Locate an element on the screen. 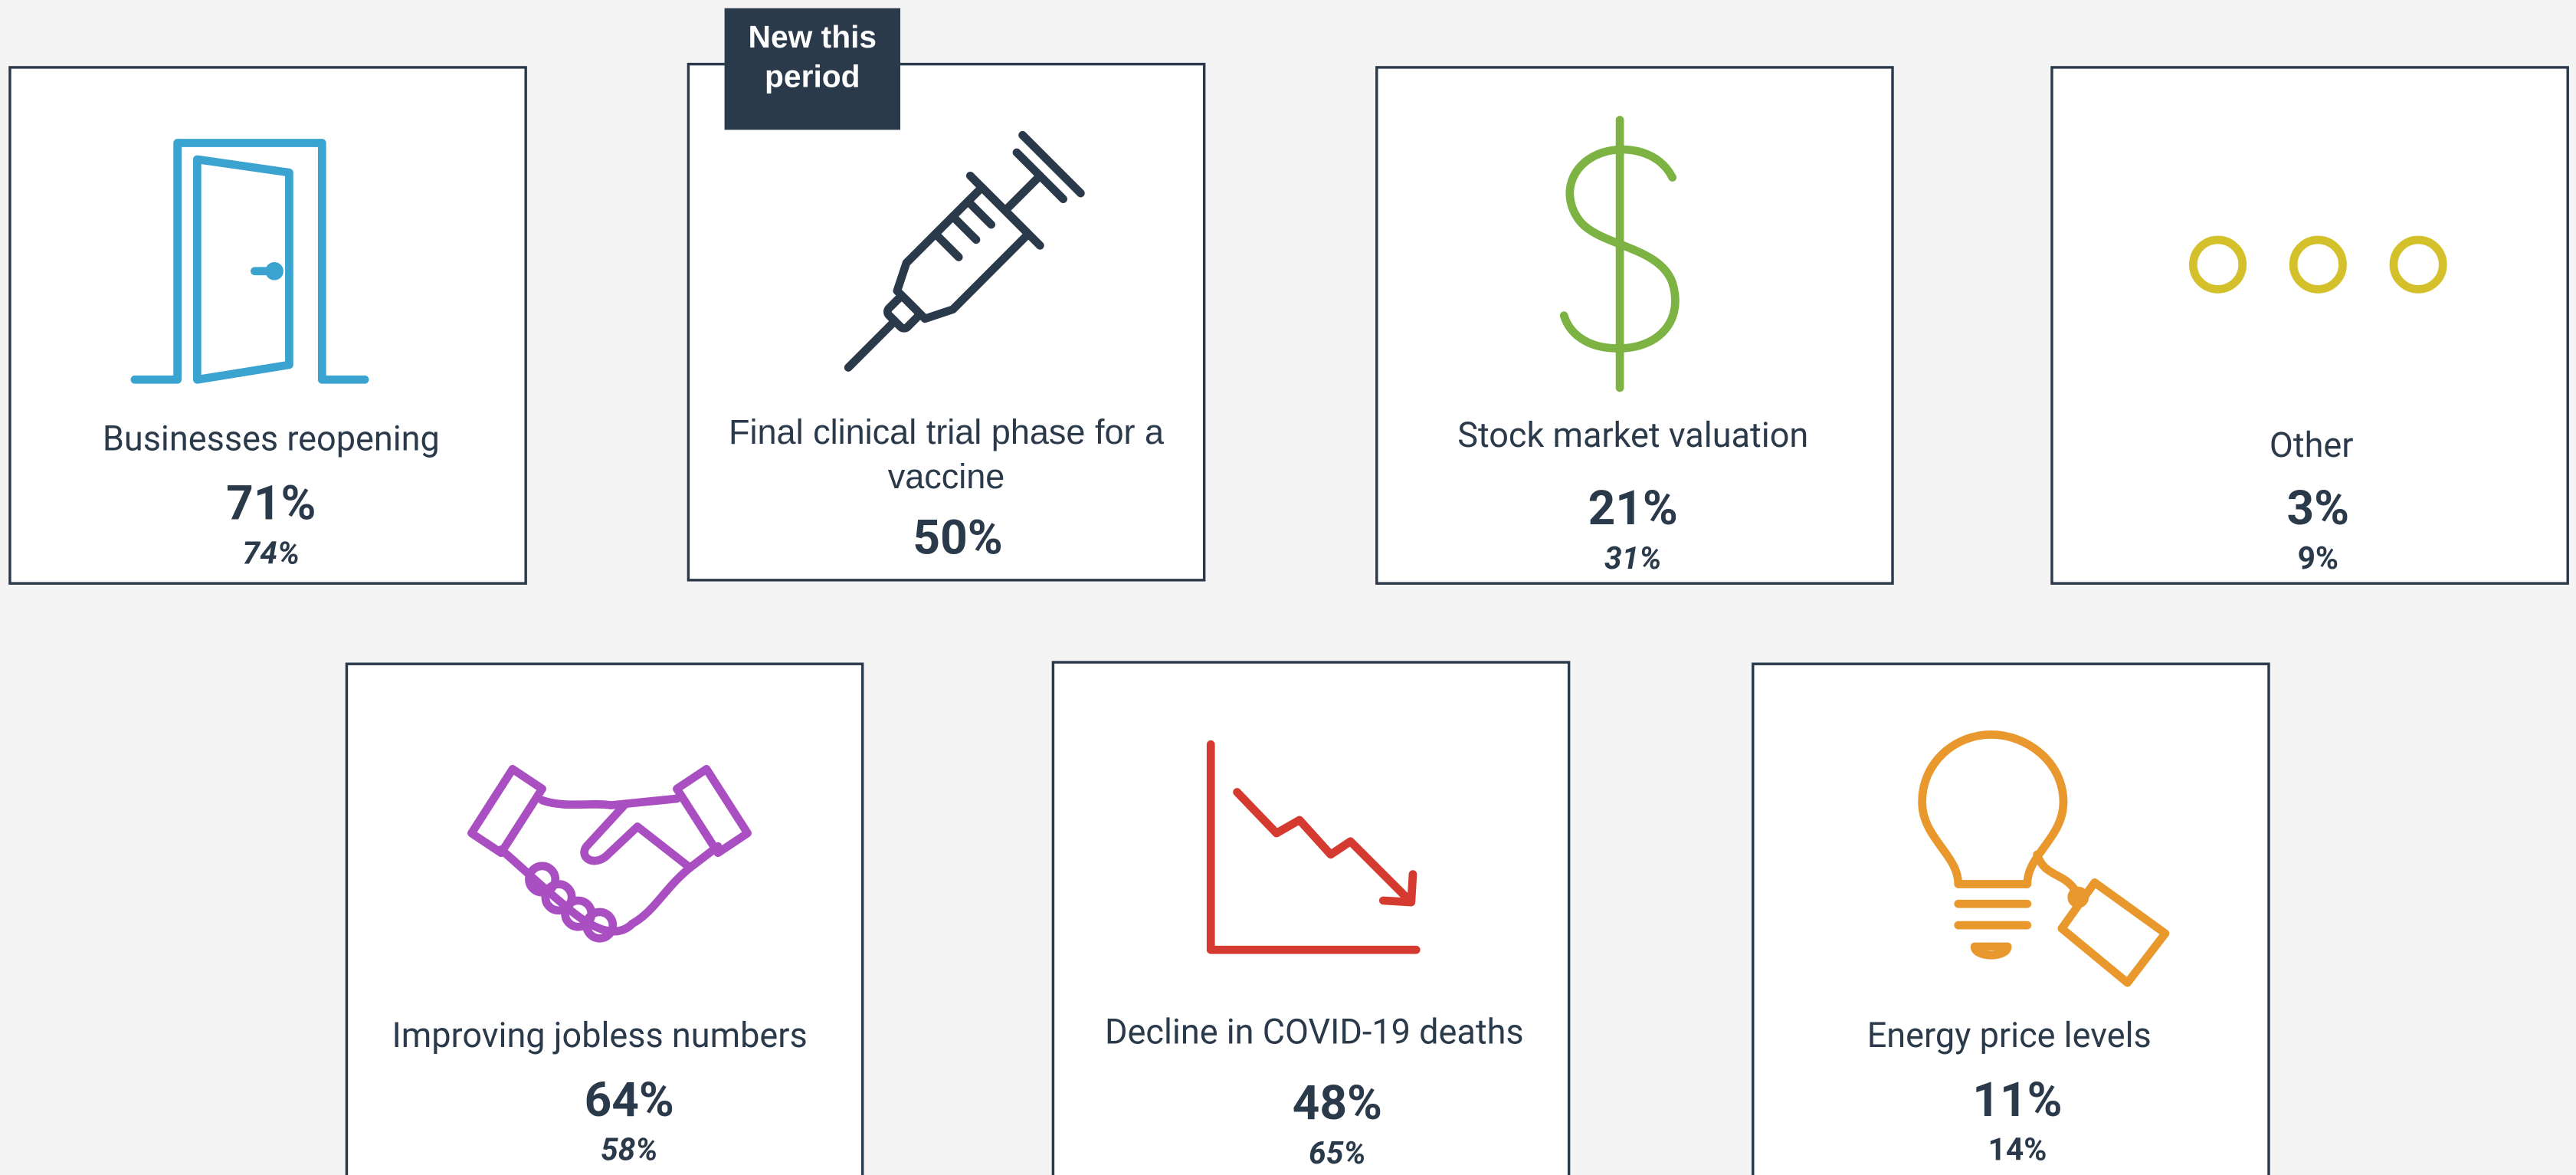 The height and width of the screenshot is (1175, 2576). card-value: 48% is located at coordinates (1337, 1103).